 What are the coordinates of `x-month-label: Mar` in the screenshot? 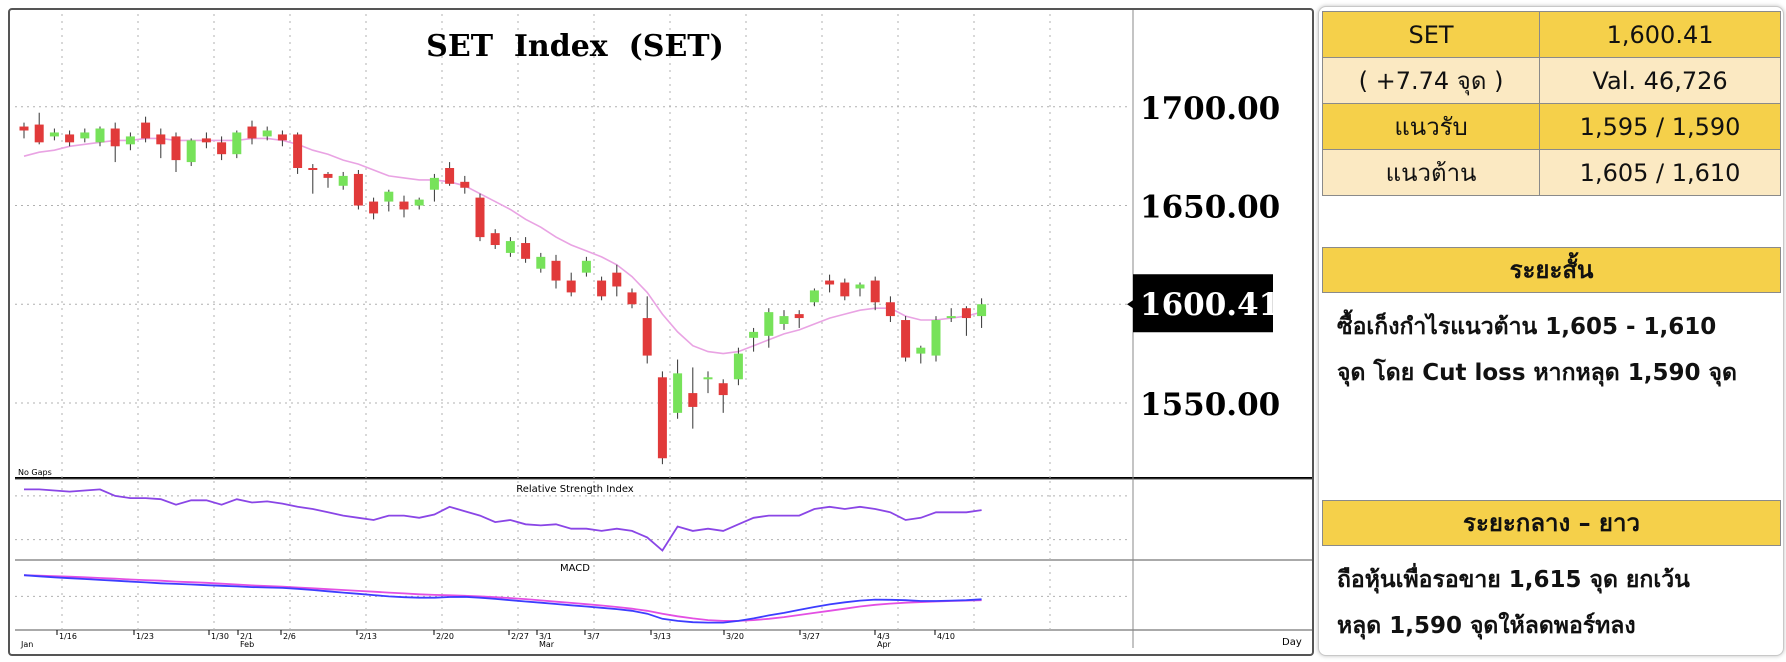 It's located at (547, 644).